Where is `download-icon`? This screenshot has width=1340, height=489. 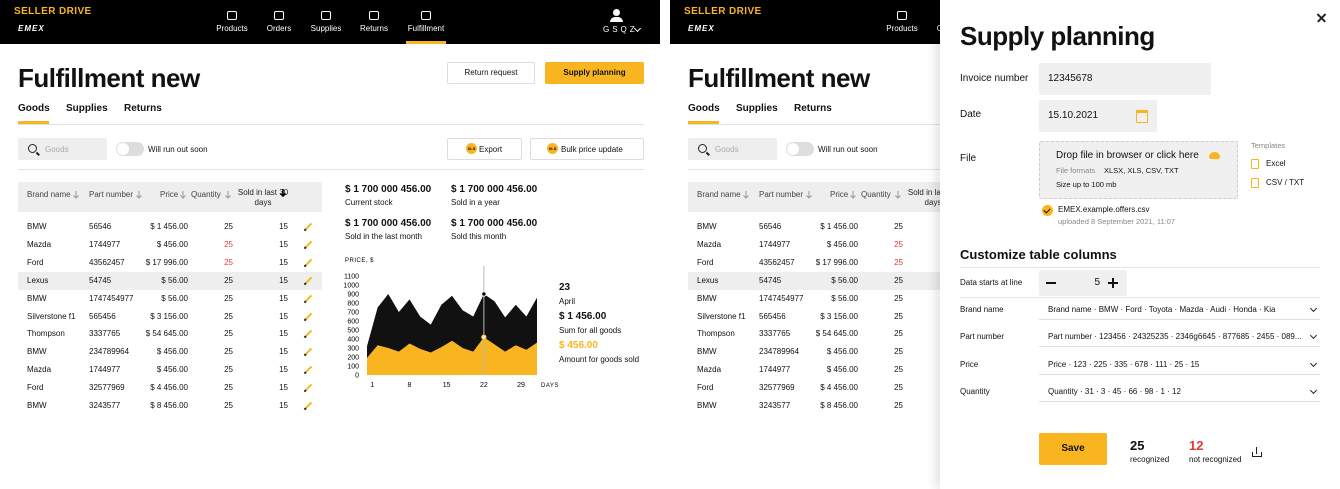 download-icon is located at coordinates (1257, 454).